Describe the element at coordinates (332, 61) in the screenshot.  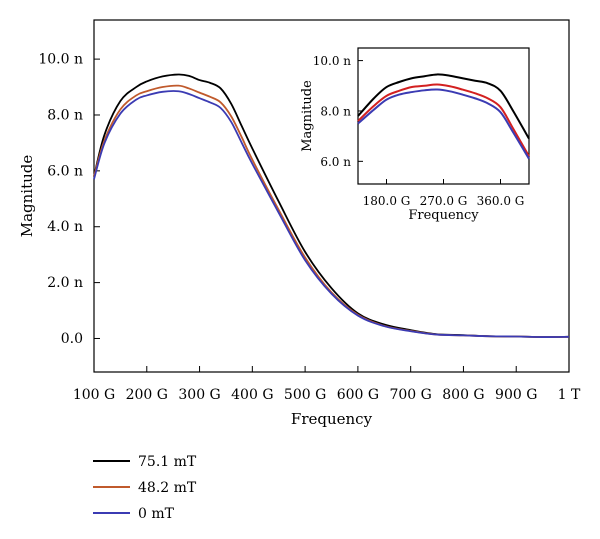
I see `inset-y-tick-label: 10.0 n` at that location.